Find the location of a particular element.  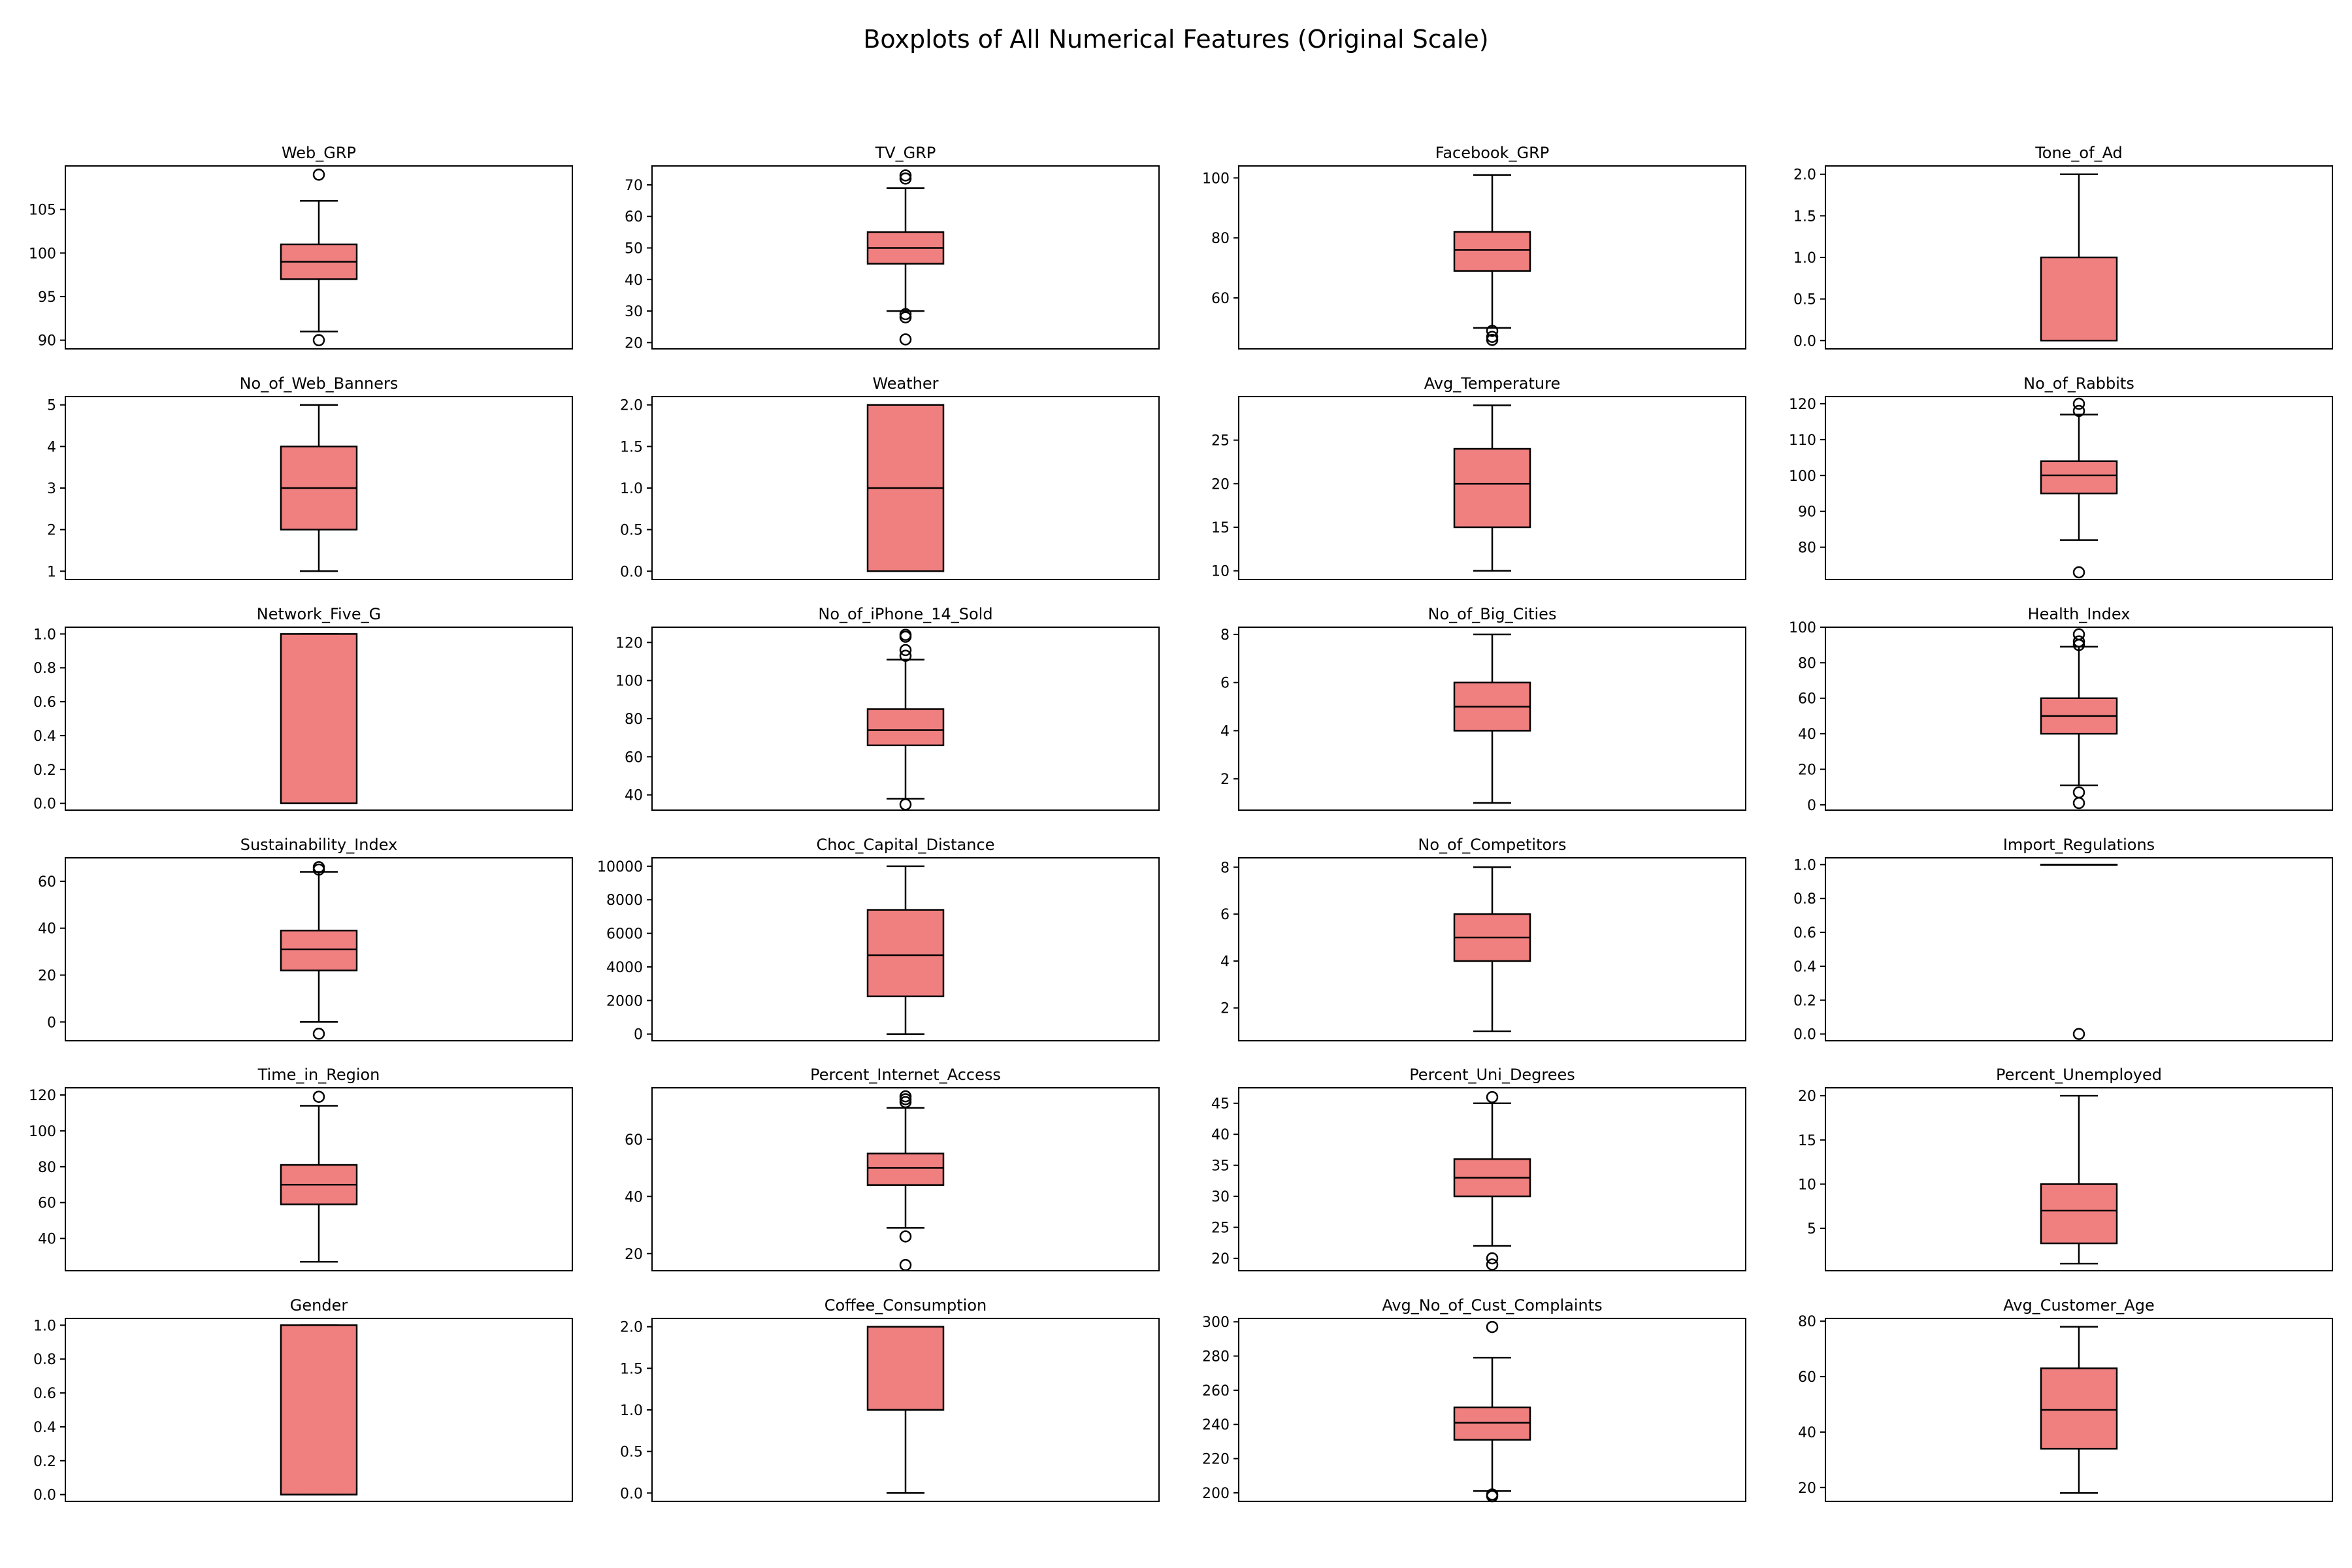

boxplot-panel: No_of_Competitors 2 4 6 8 is located at coordinates (1467, 944).